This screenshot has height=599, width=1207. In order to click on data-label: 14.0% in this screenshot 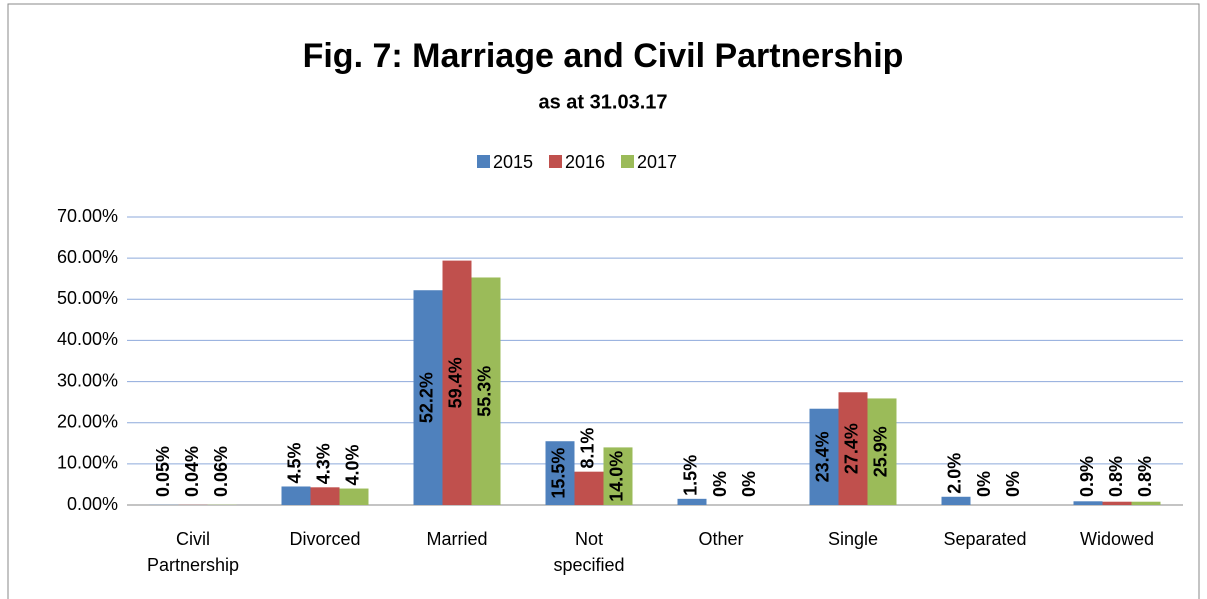, I will do `click(617, 476)`.